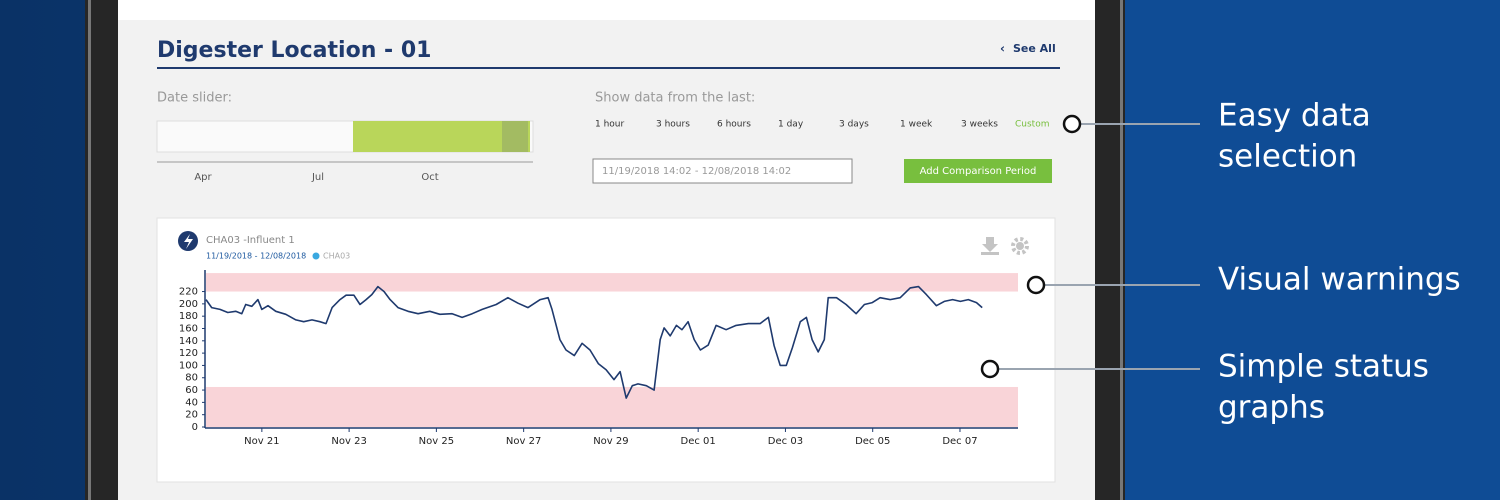  Describe the element at coordinates (785, 441) in the screenshot. I see `x-tick-label: Dec 03` at that location.